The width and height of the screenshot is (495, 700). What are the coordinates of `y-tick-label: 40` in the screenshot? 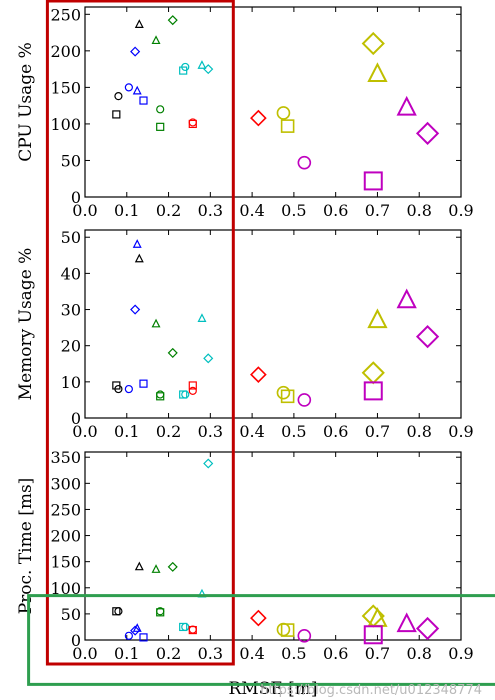 It's located at (71, 273).